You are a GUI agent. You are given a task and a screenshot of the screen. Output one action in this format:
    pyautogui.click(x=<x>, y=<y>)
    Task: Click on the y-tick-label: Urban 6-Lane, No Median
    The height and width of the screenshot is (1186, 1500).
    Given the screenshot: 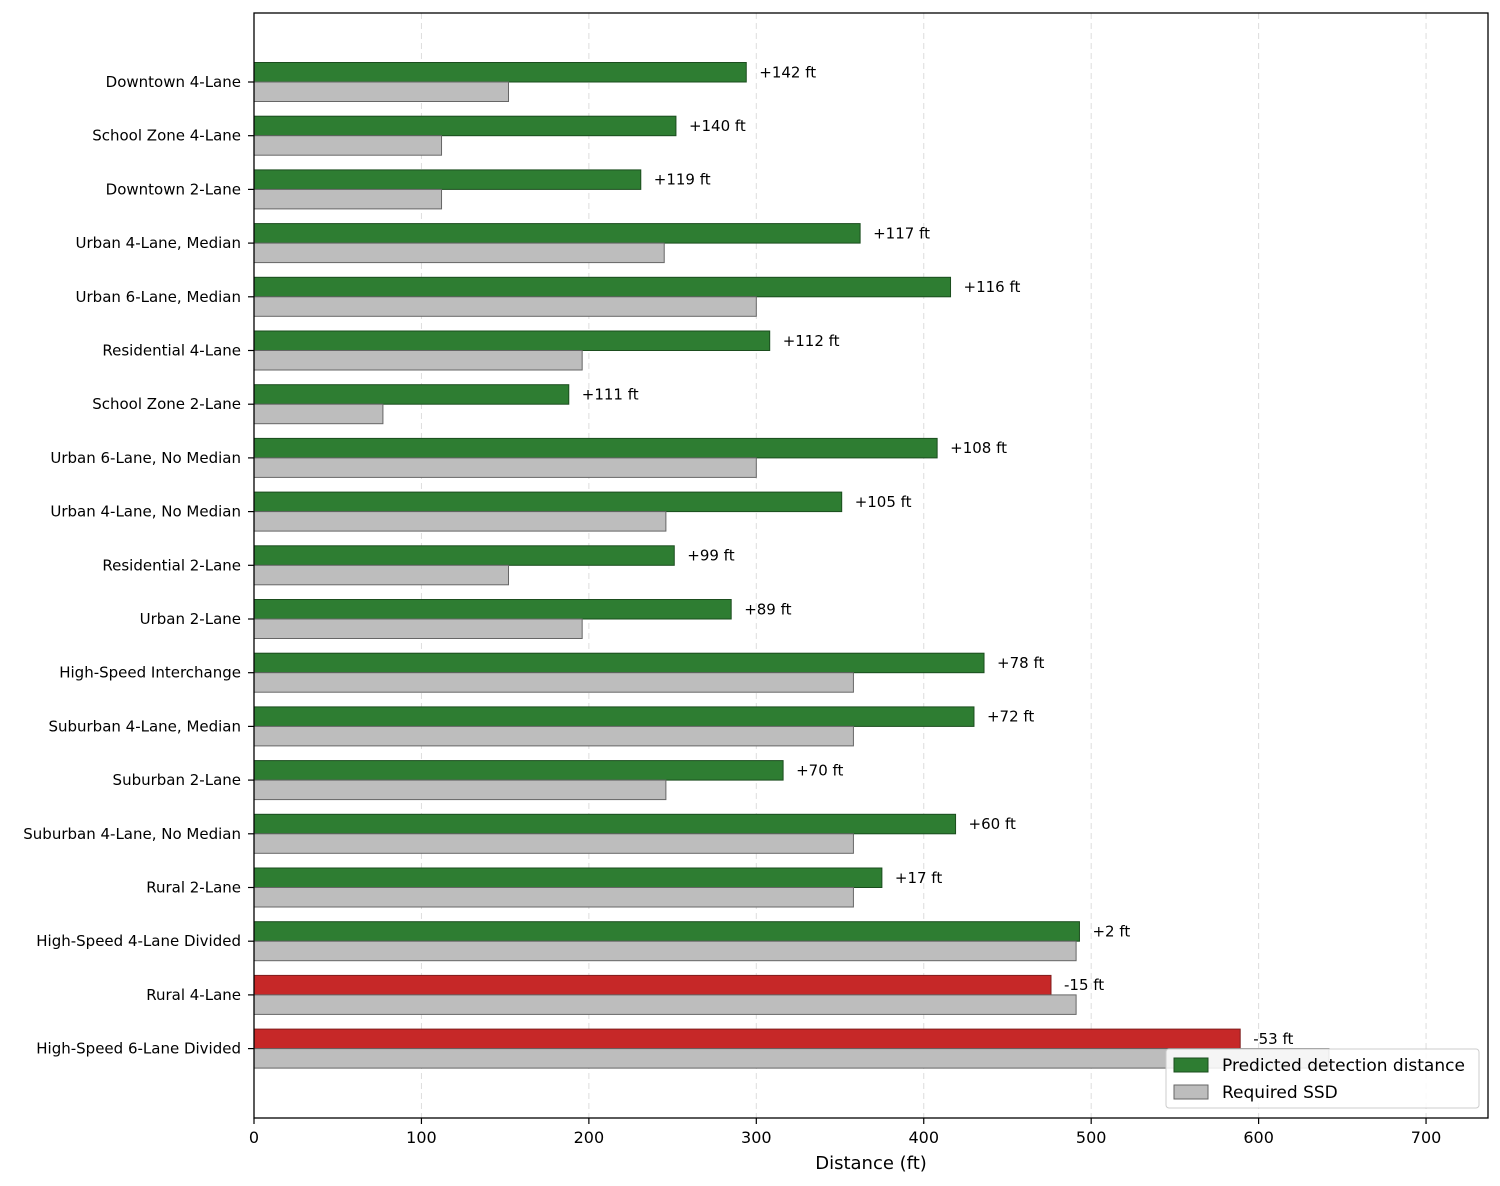 What is the action you would take?
    pyautogui.click(x=145, y=458)
    